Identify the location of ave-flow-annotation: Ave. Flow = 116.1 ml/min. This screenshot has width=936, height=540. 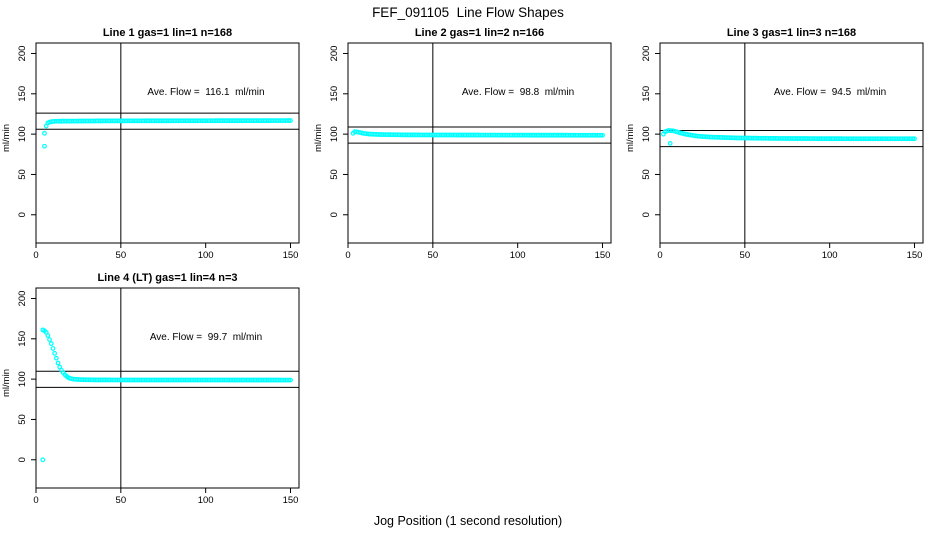
(206, 92).